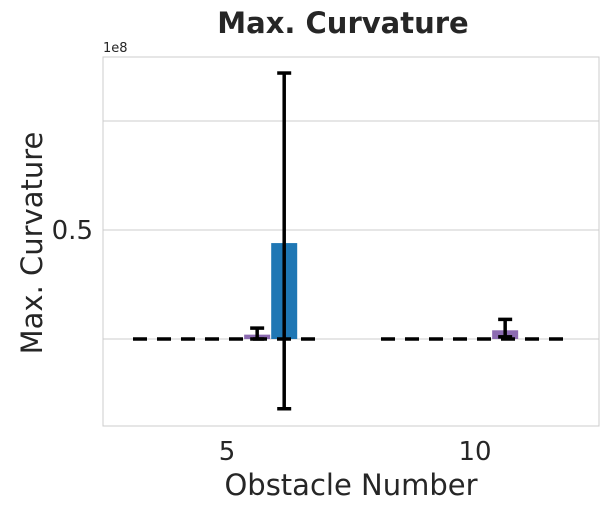 This screenshot has height=510, width=608. I want to click on x-tick-label-5: 5, so click(227, 452).